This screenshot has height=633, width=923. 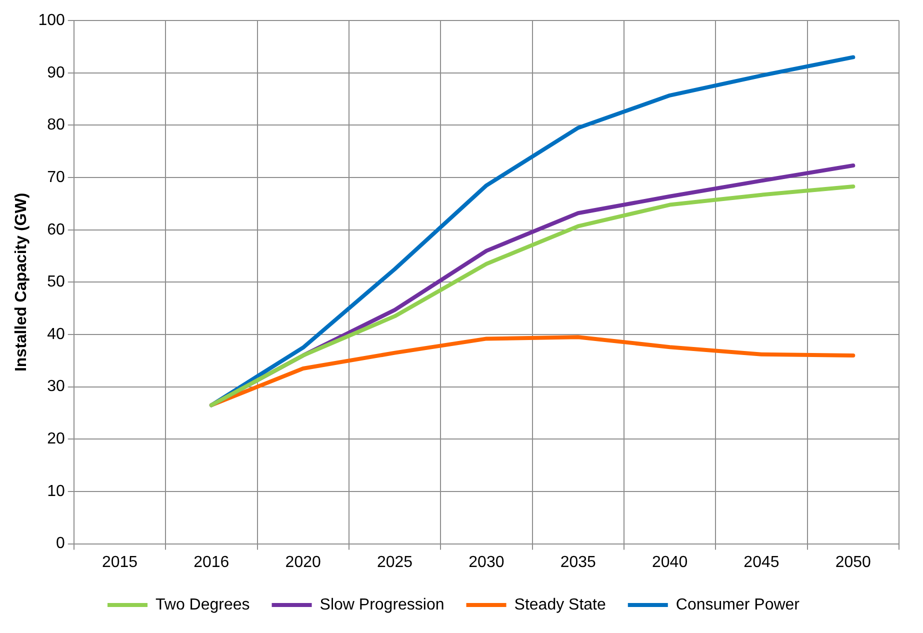 What do you see at coordinates (56, 334) in the screenshot?
I see `y-tick-label: 40` at bounding box center [56, 334].